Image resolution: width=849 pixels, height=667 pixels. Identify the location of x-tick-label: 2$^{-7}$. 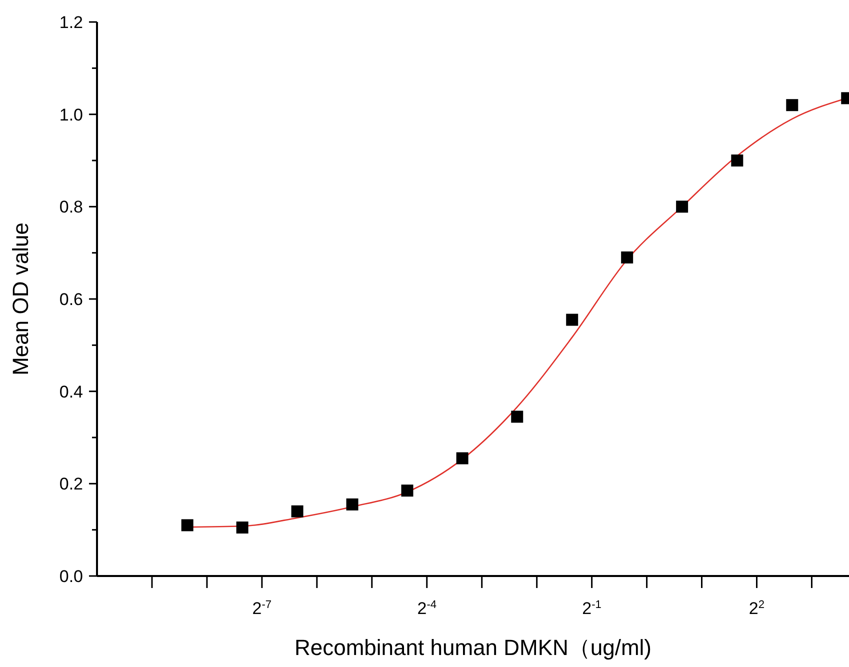
(262, 608).